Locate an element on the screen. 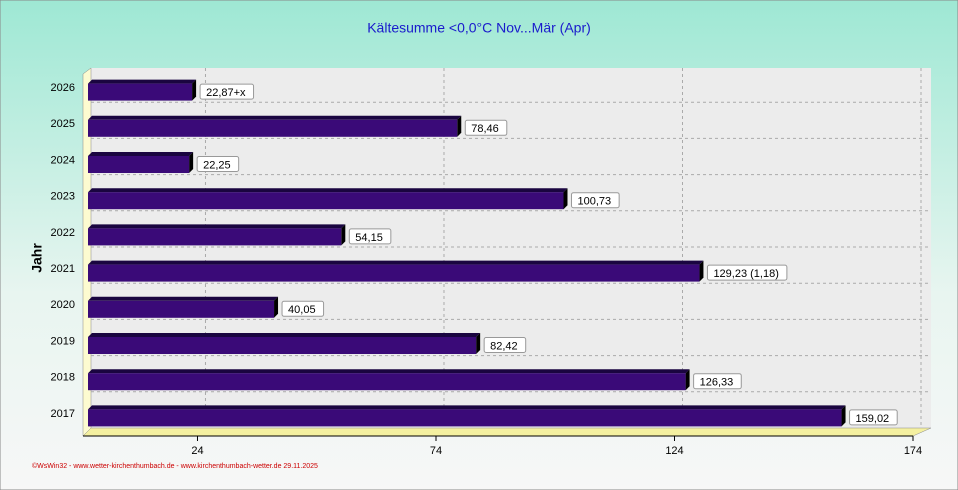 The height and width of the screenshot is (490, 958). value-label: 82,42 is located at coordinates (504, 346).